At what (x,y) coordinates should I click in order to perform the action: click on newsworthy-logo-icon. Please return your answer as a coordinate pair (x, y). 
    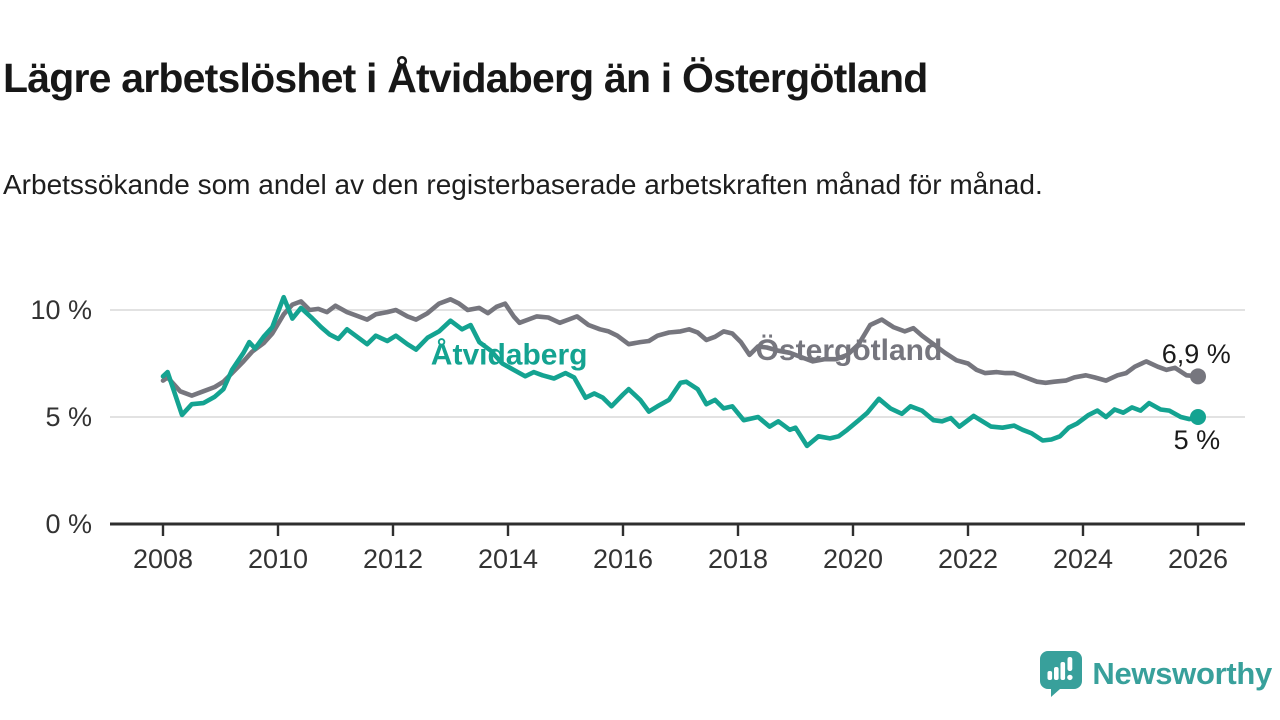
    Looking at the image, I should click on (1061, 674).